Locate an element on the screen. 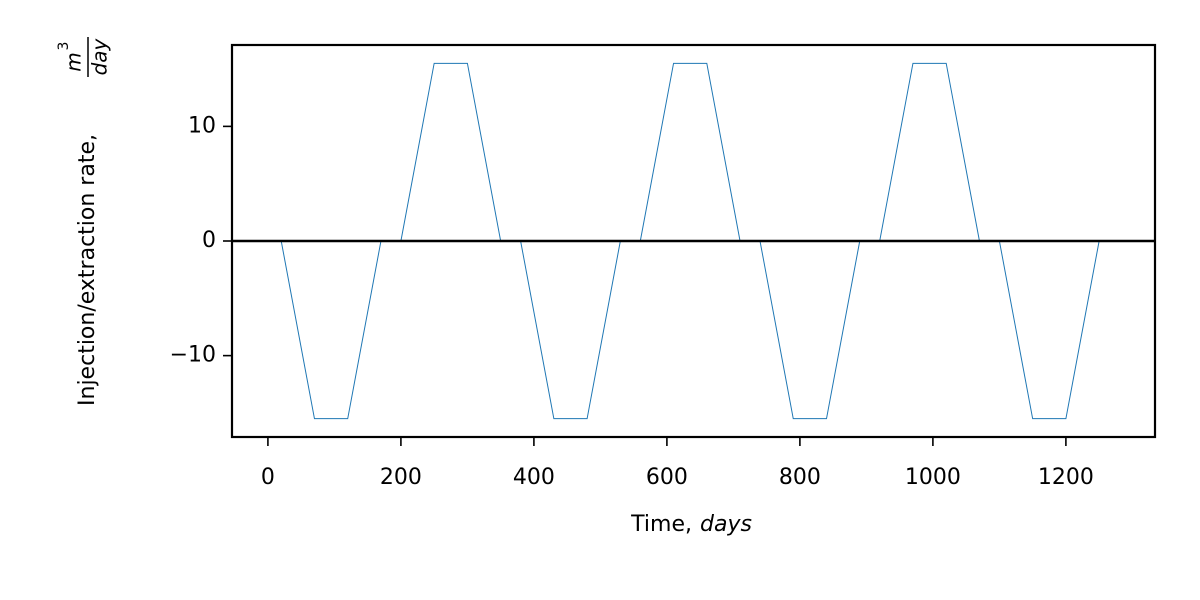  x-tick-label: 600 is located at coordinates (667, 477).